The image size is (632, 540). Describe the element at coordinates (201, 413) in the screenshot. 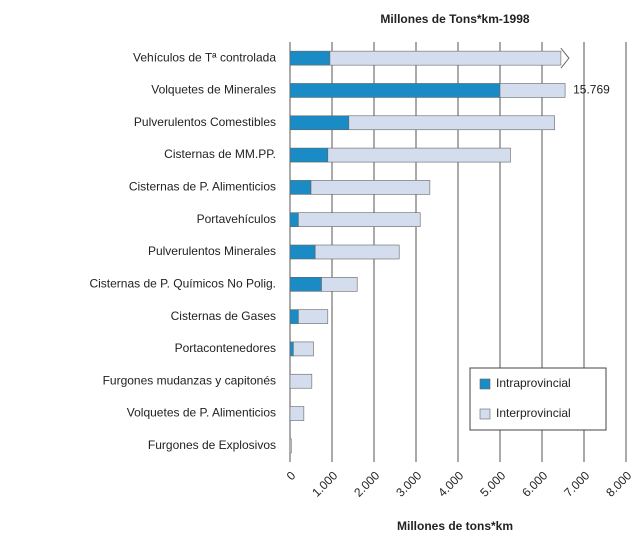

I see `y-tick-label: Volquetes de P. Alimenticios` at that location.